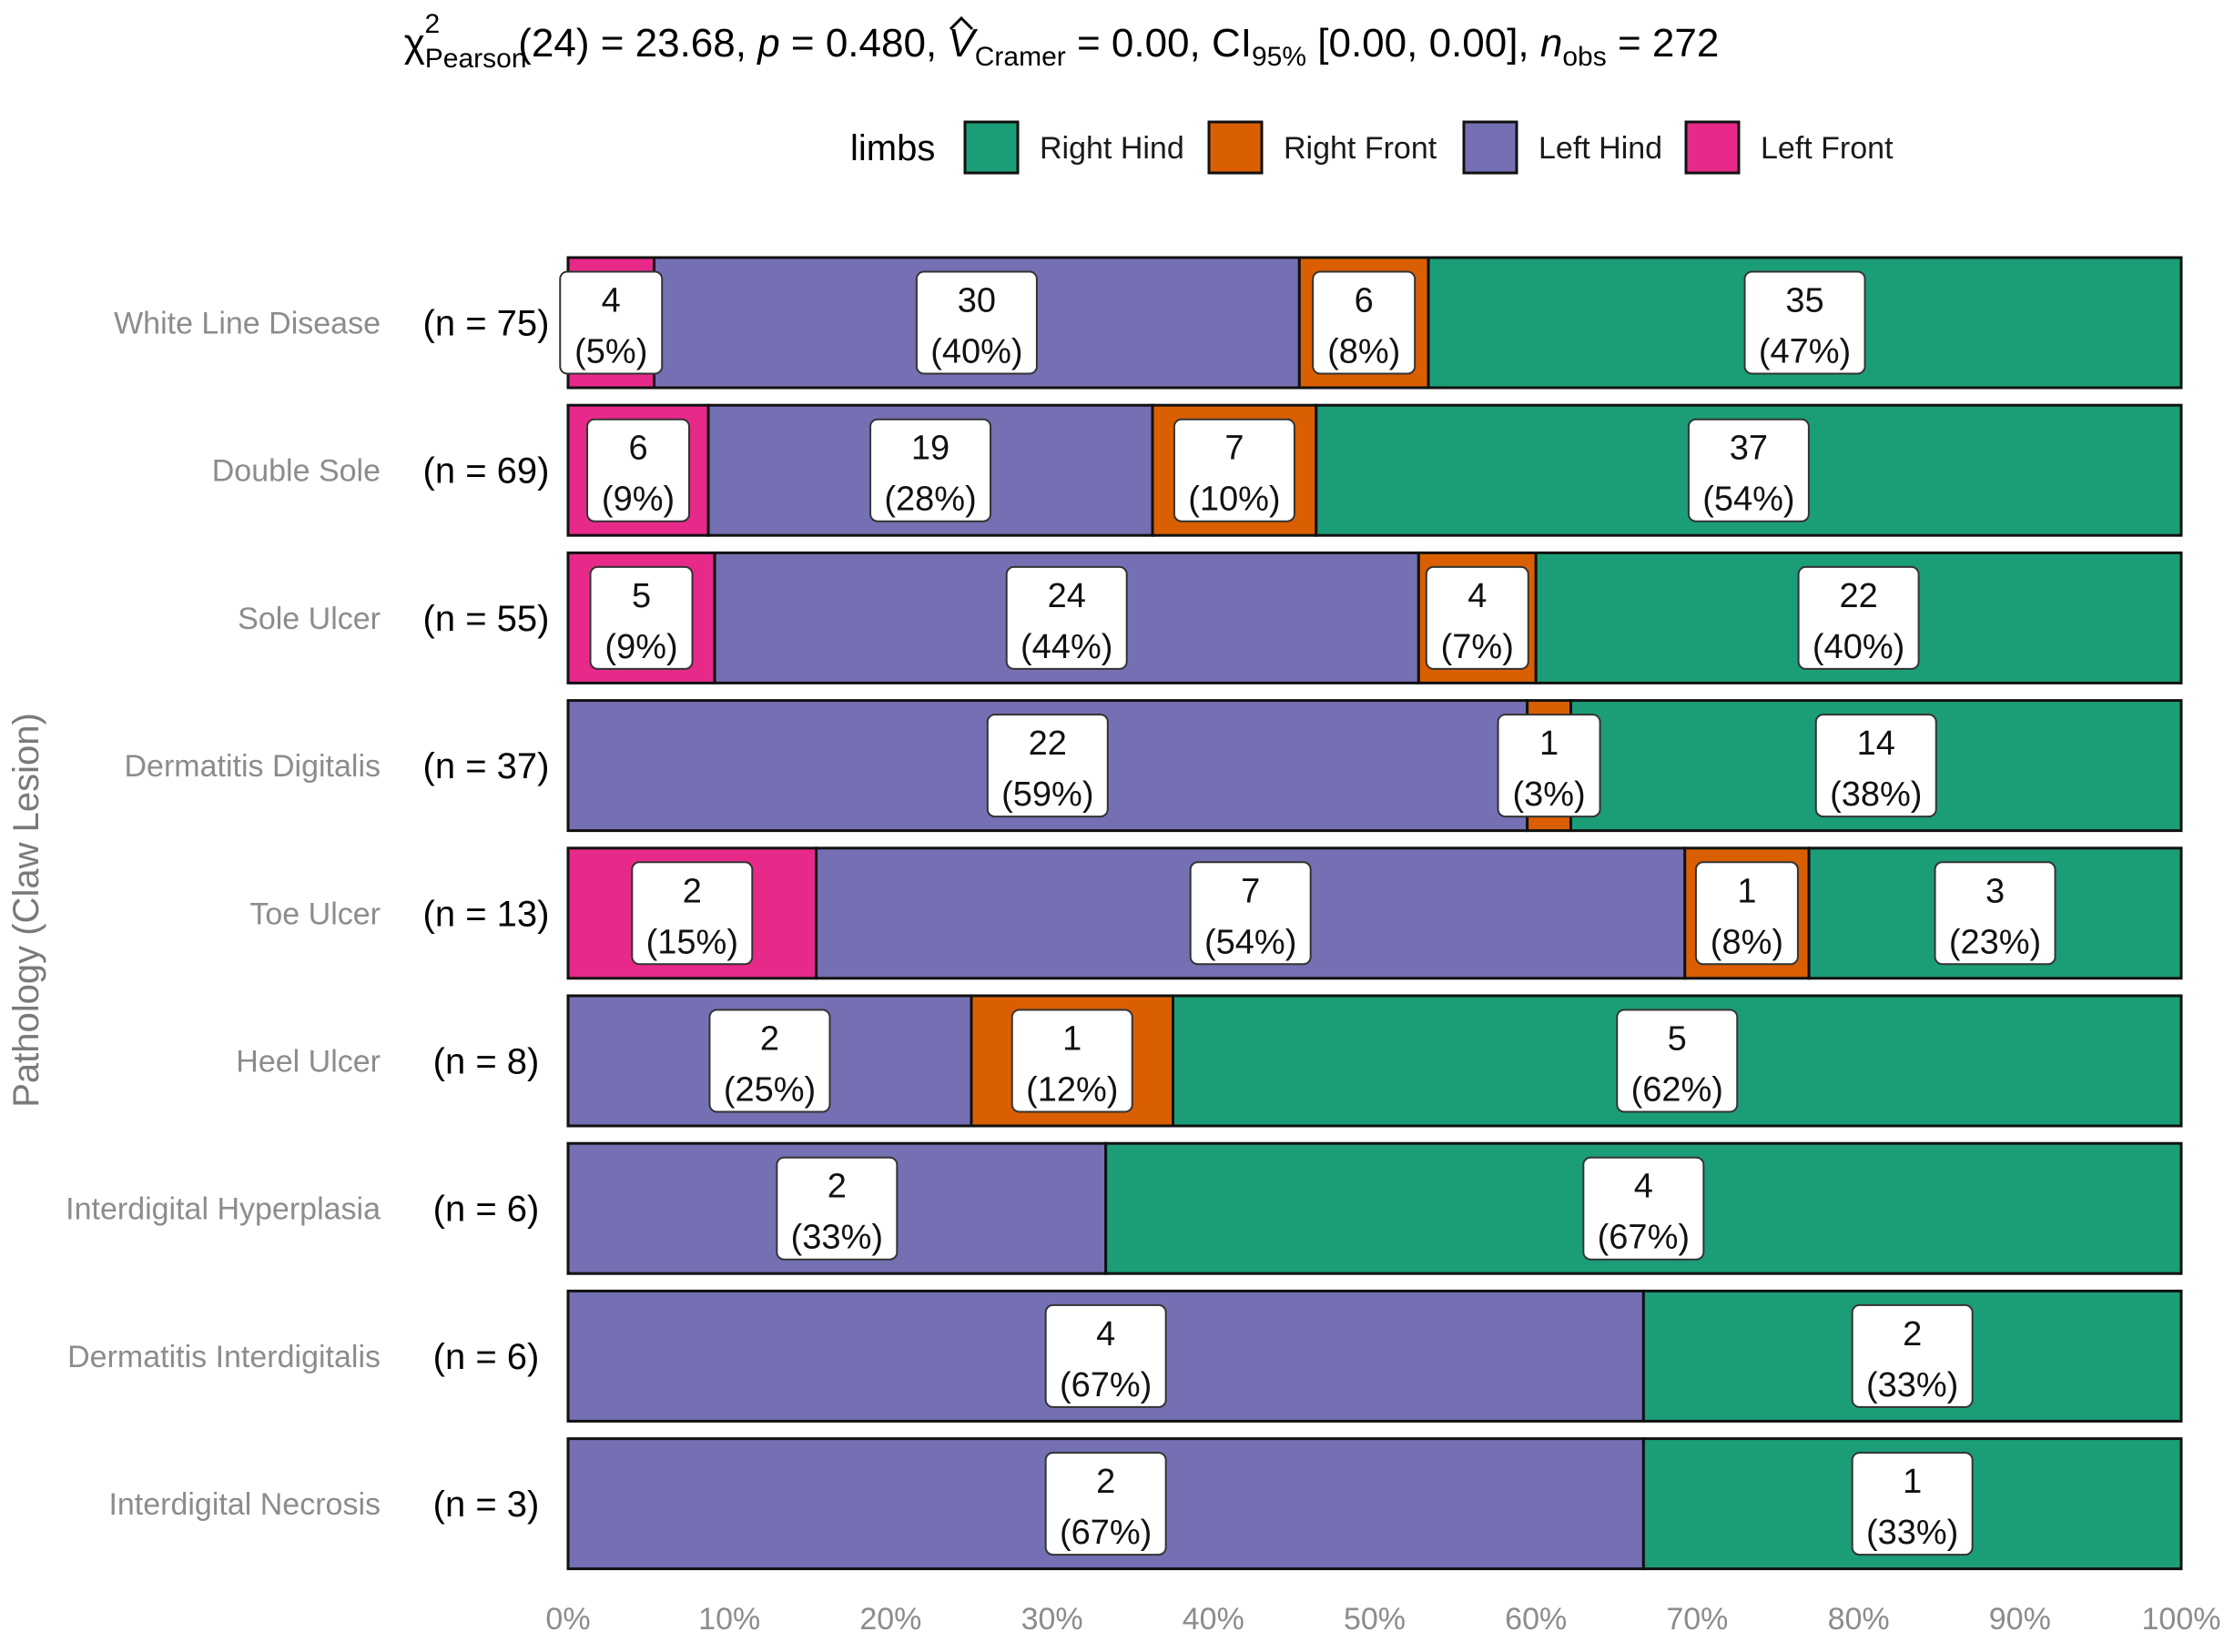  I want to click on category-label-sole-ulcer: Sole Ulcer, so click(309, 619).